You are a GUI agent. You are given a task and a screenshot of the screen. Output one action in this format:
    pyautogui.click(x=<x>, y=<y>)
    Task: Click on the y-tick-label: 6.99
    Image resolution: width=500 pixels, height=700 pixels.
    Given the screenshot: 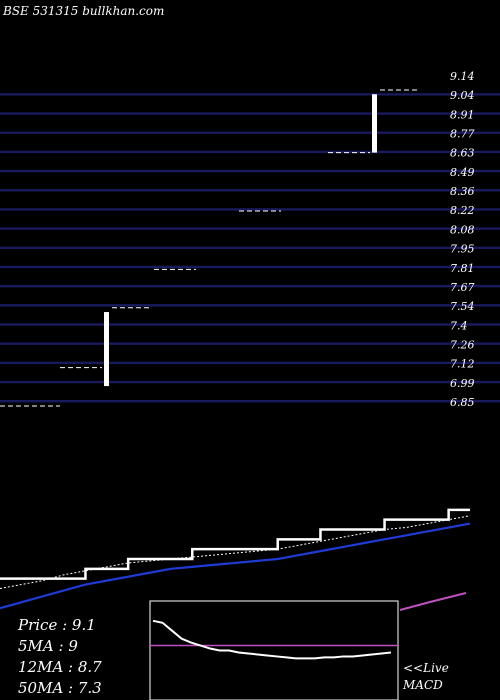 What is the action you would take?
    pyautogui.click(x=462, y=383)
    